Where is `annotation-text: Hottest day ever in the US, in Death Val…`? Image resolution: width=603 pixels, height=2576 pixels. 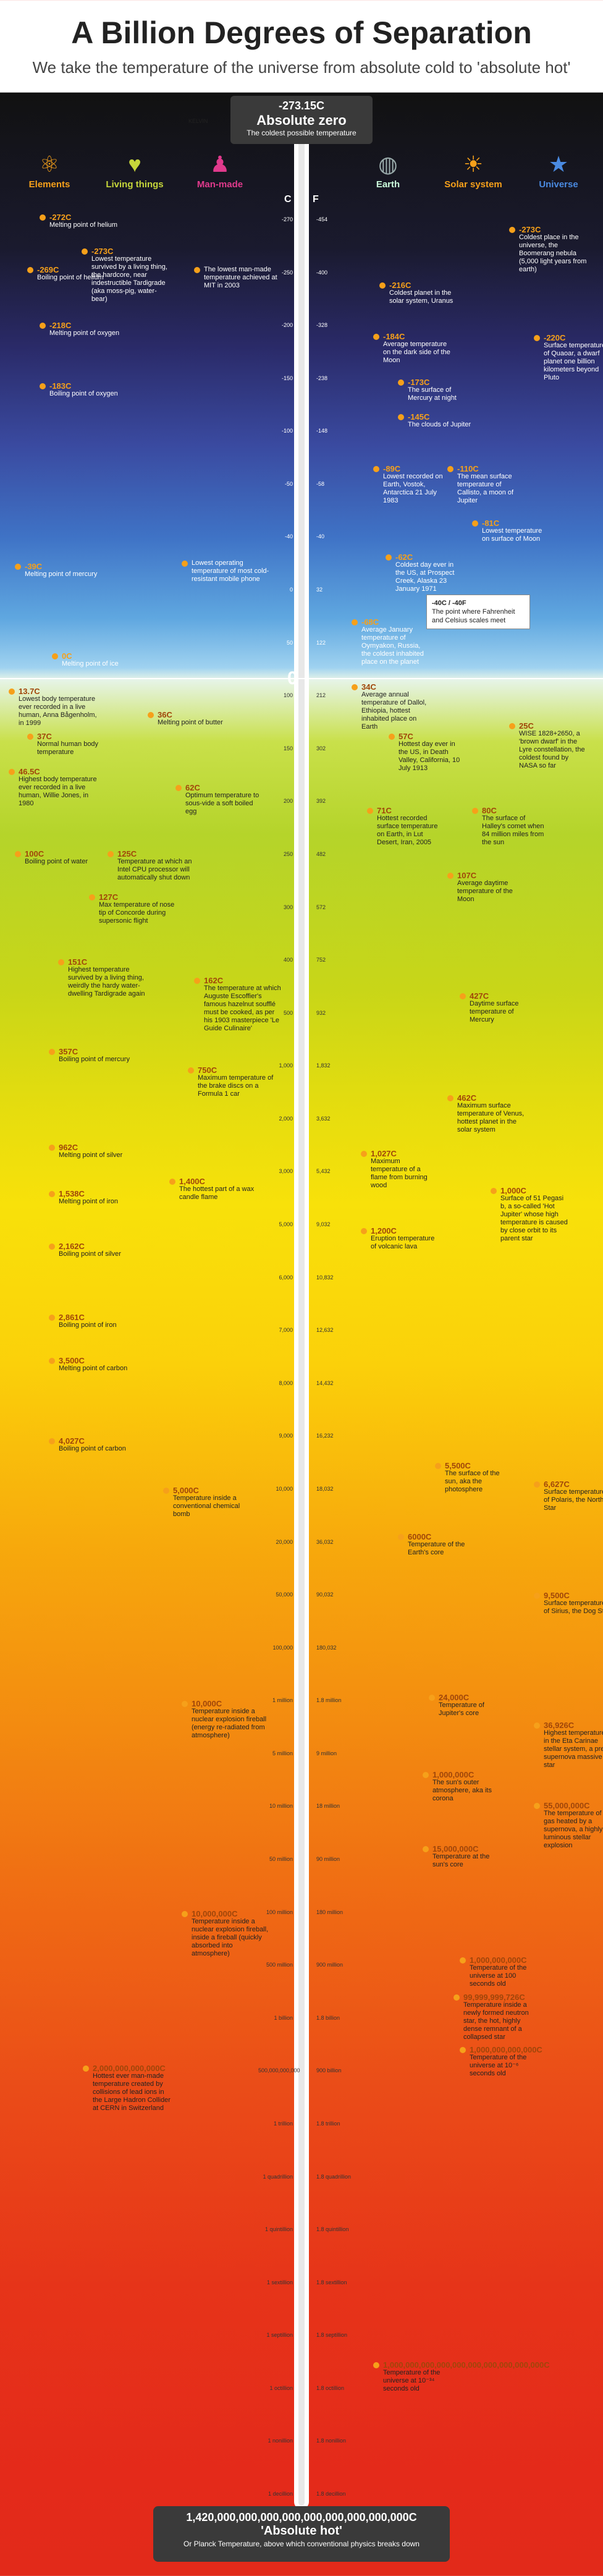
annotation-text: Hottest day ever in the US, in Death Val… is located at coordinates (429, 756).